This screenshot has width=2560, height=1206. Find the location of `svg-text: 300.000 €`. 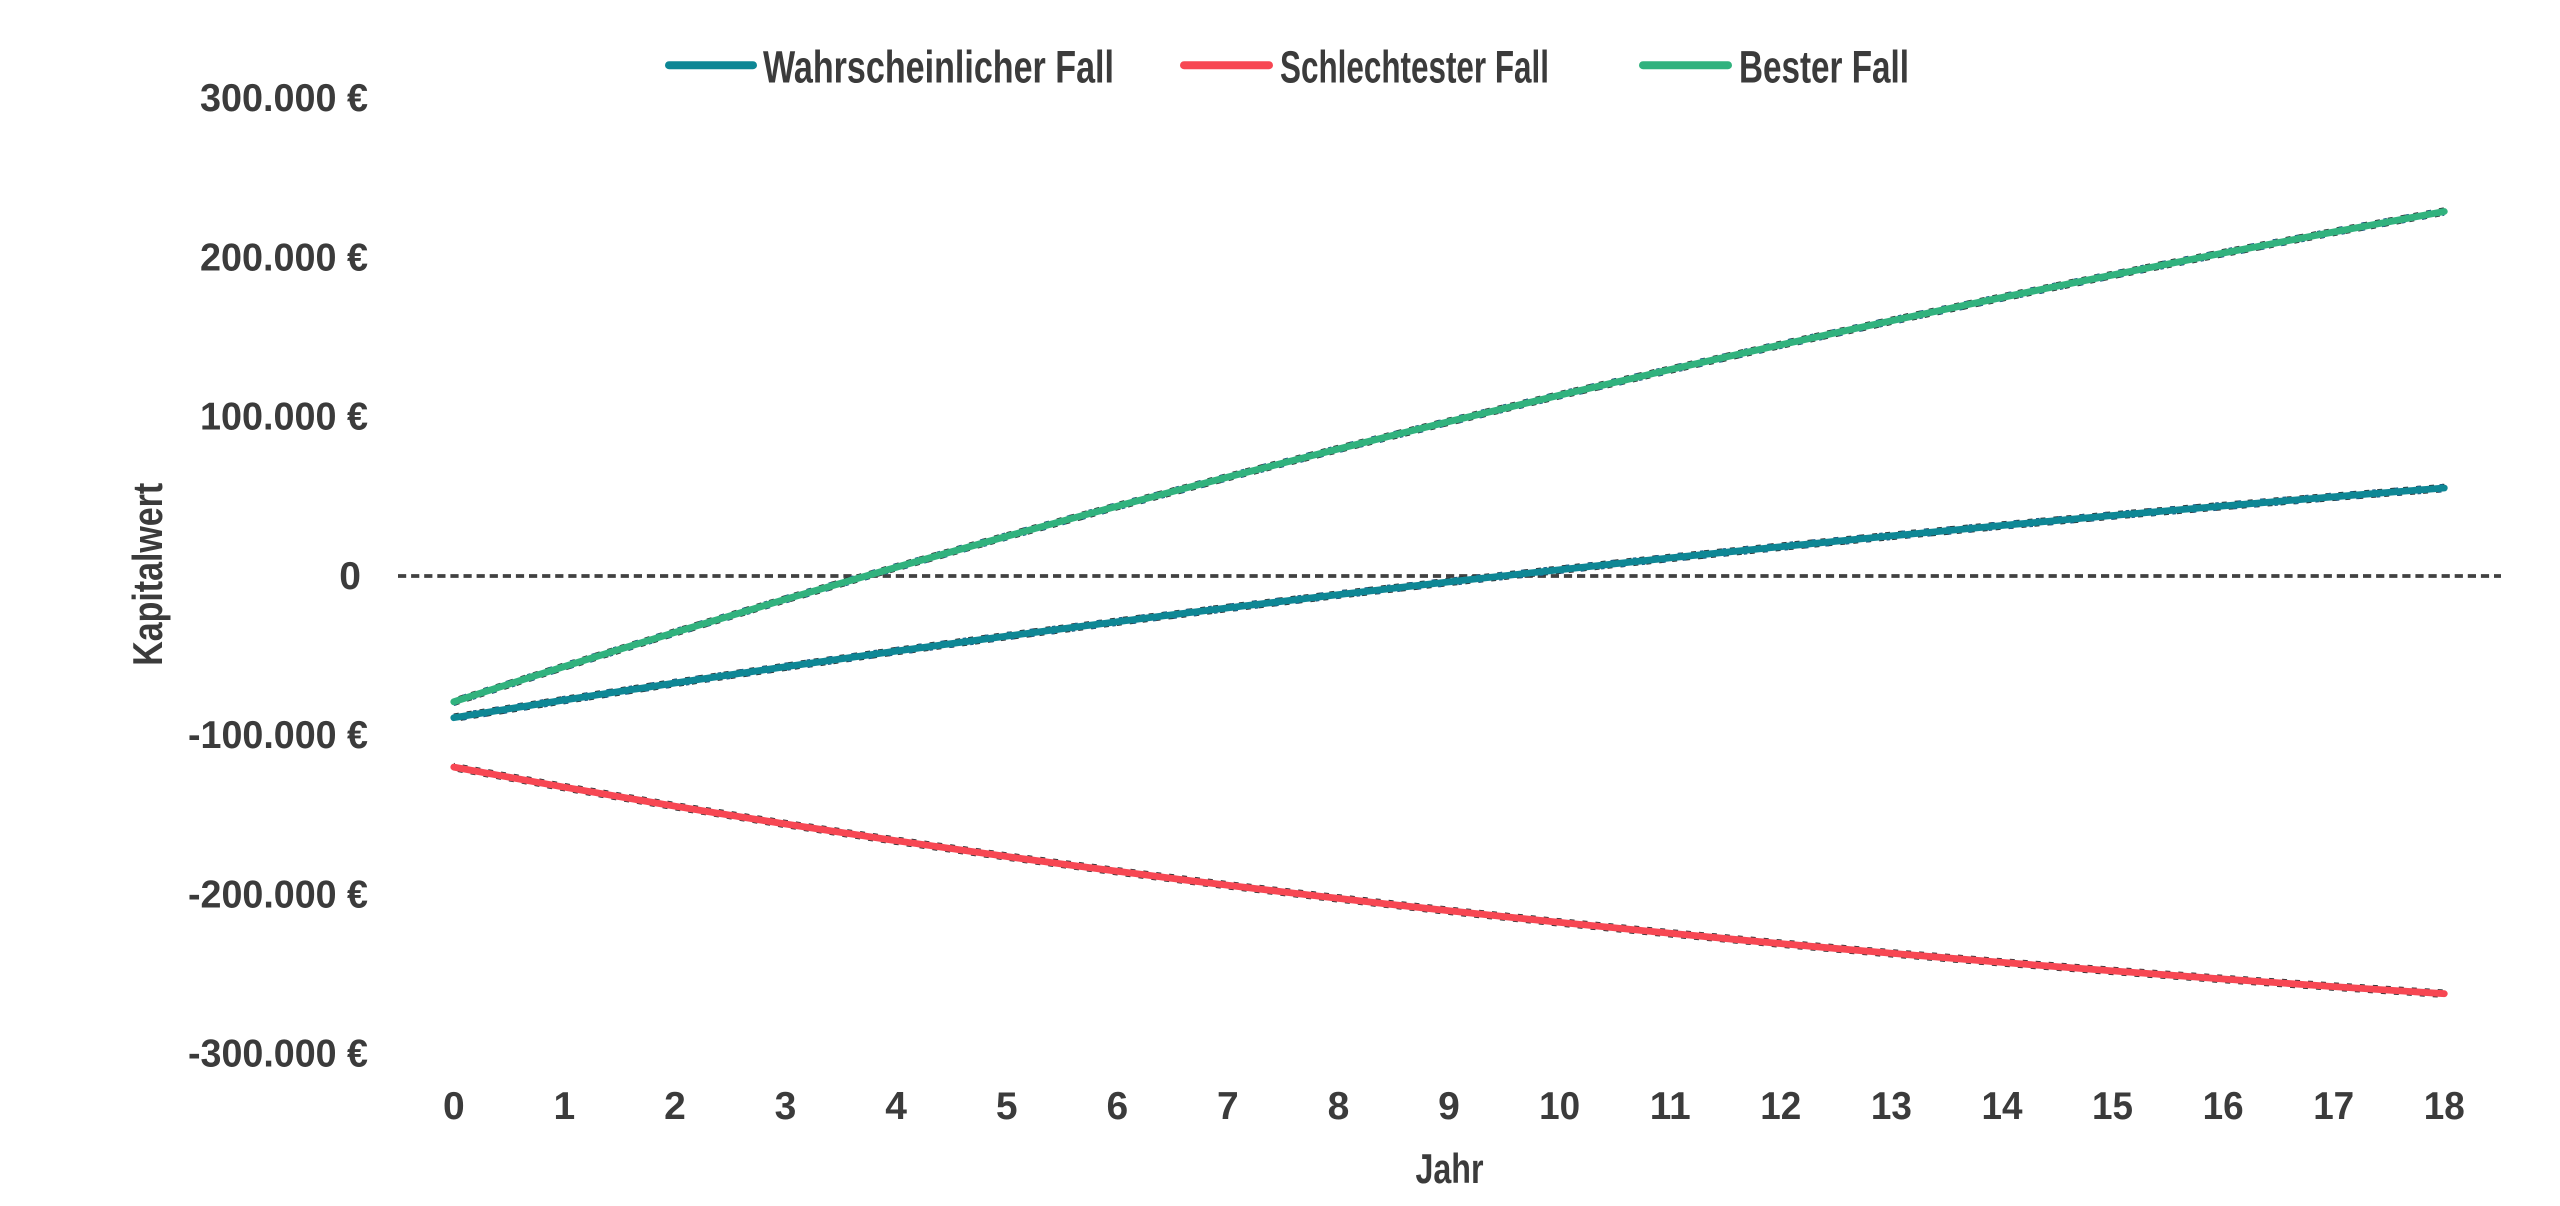

svg-text: 300.000 € is located at coordinates (284, 98).